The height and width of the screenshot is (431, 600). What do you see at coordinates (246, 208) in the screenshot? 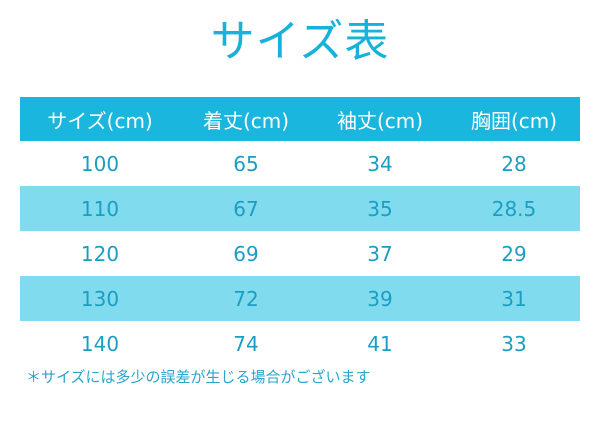
I see `table-cell: 67` at bounding box center [246, 208].